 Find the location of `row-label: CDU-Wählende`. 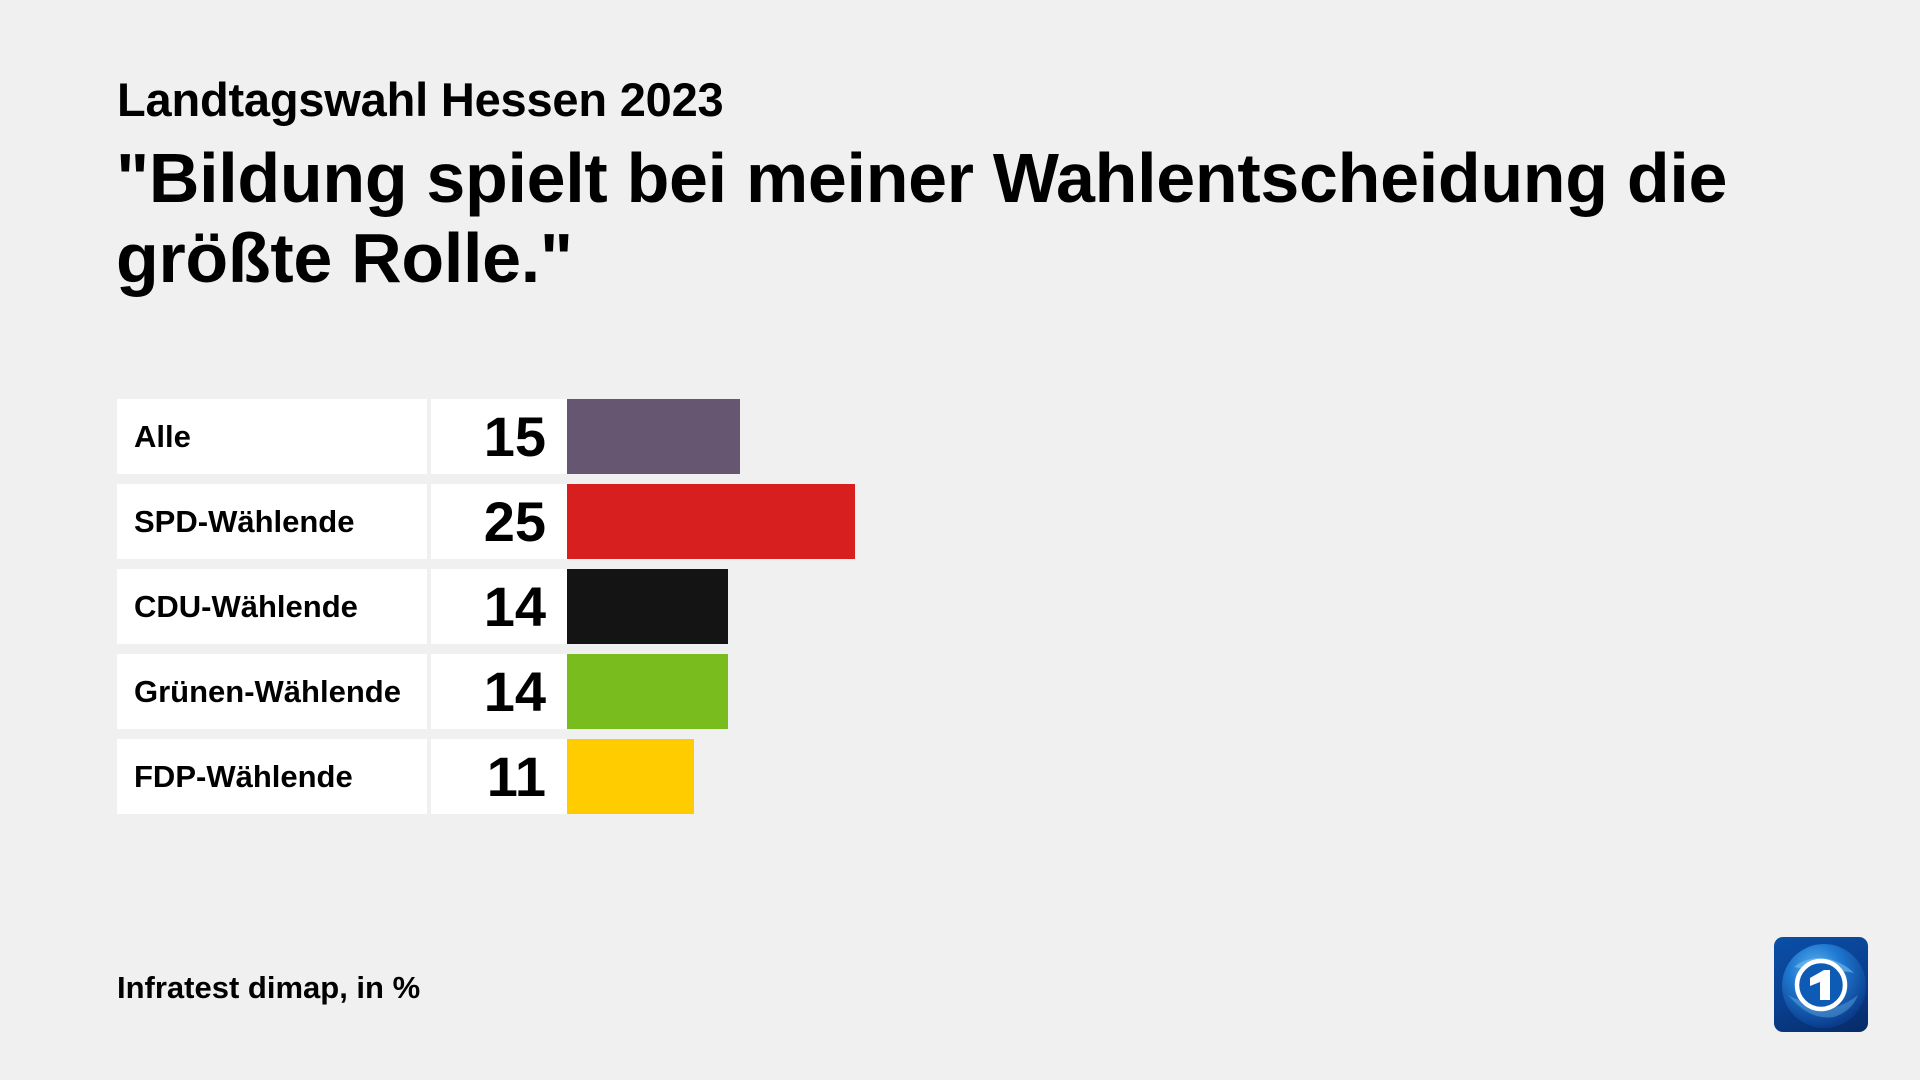

row-label: CDU-Wählende is located at coordinates (272, 606).